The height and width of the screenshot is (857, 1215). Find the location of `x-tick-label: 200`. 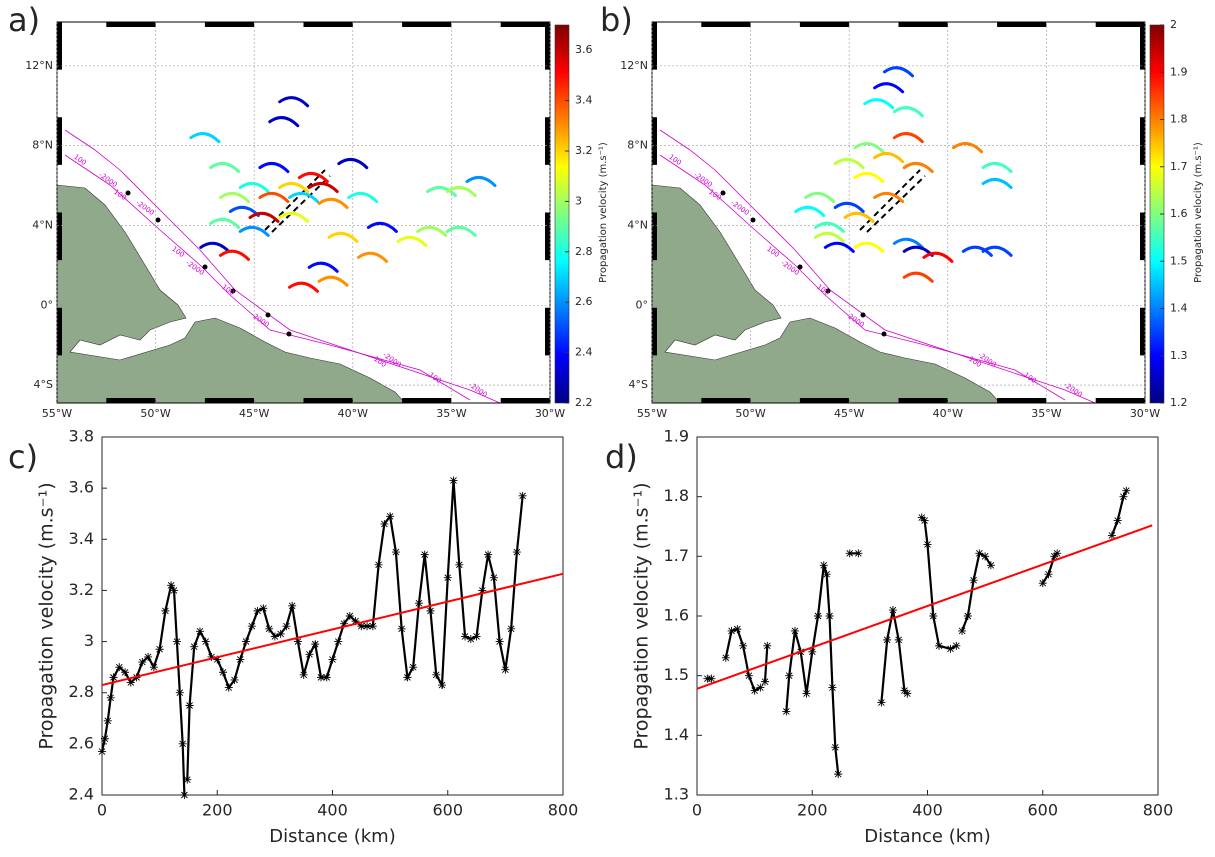

x-tick-label: 200 is located at coordinates (217, 810).